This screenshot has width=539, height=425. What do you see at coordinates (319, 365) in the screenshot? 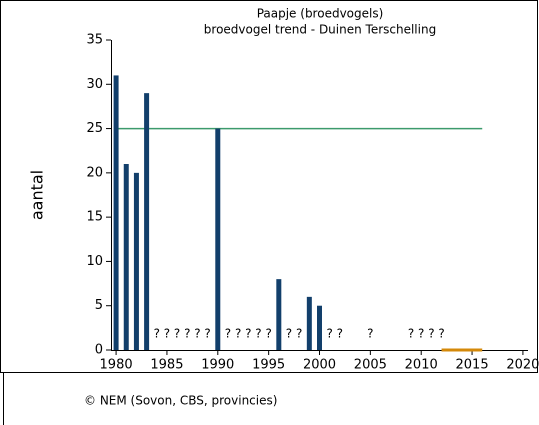
I see `x-tick-label: 2000` at bounding box center [319, 365].